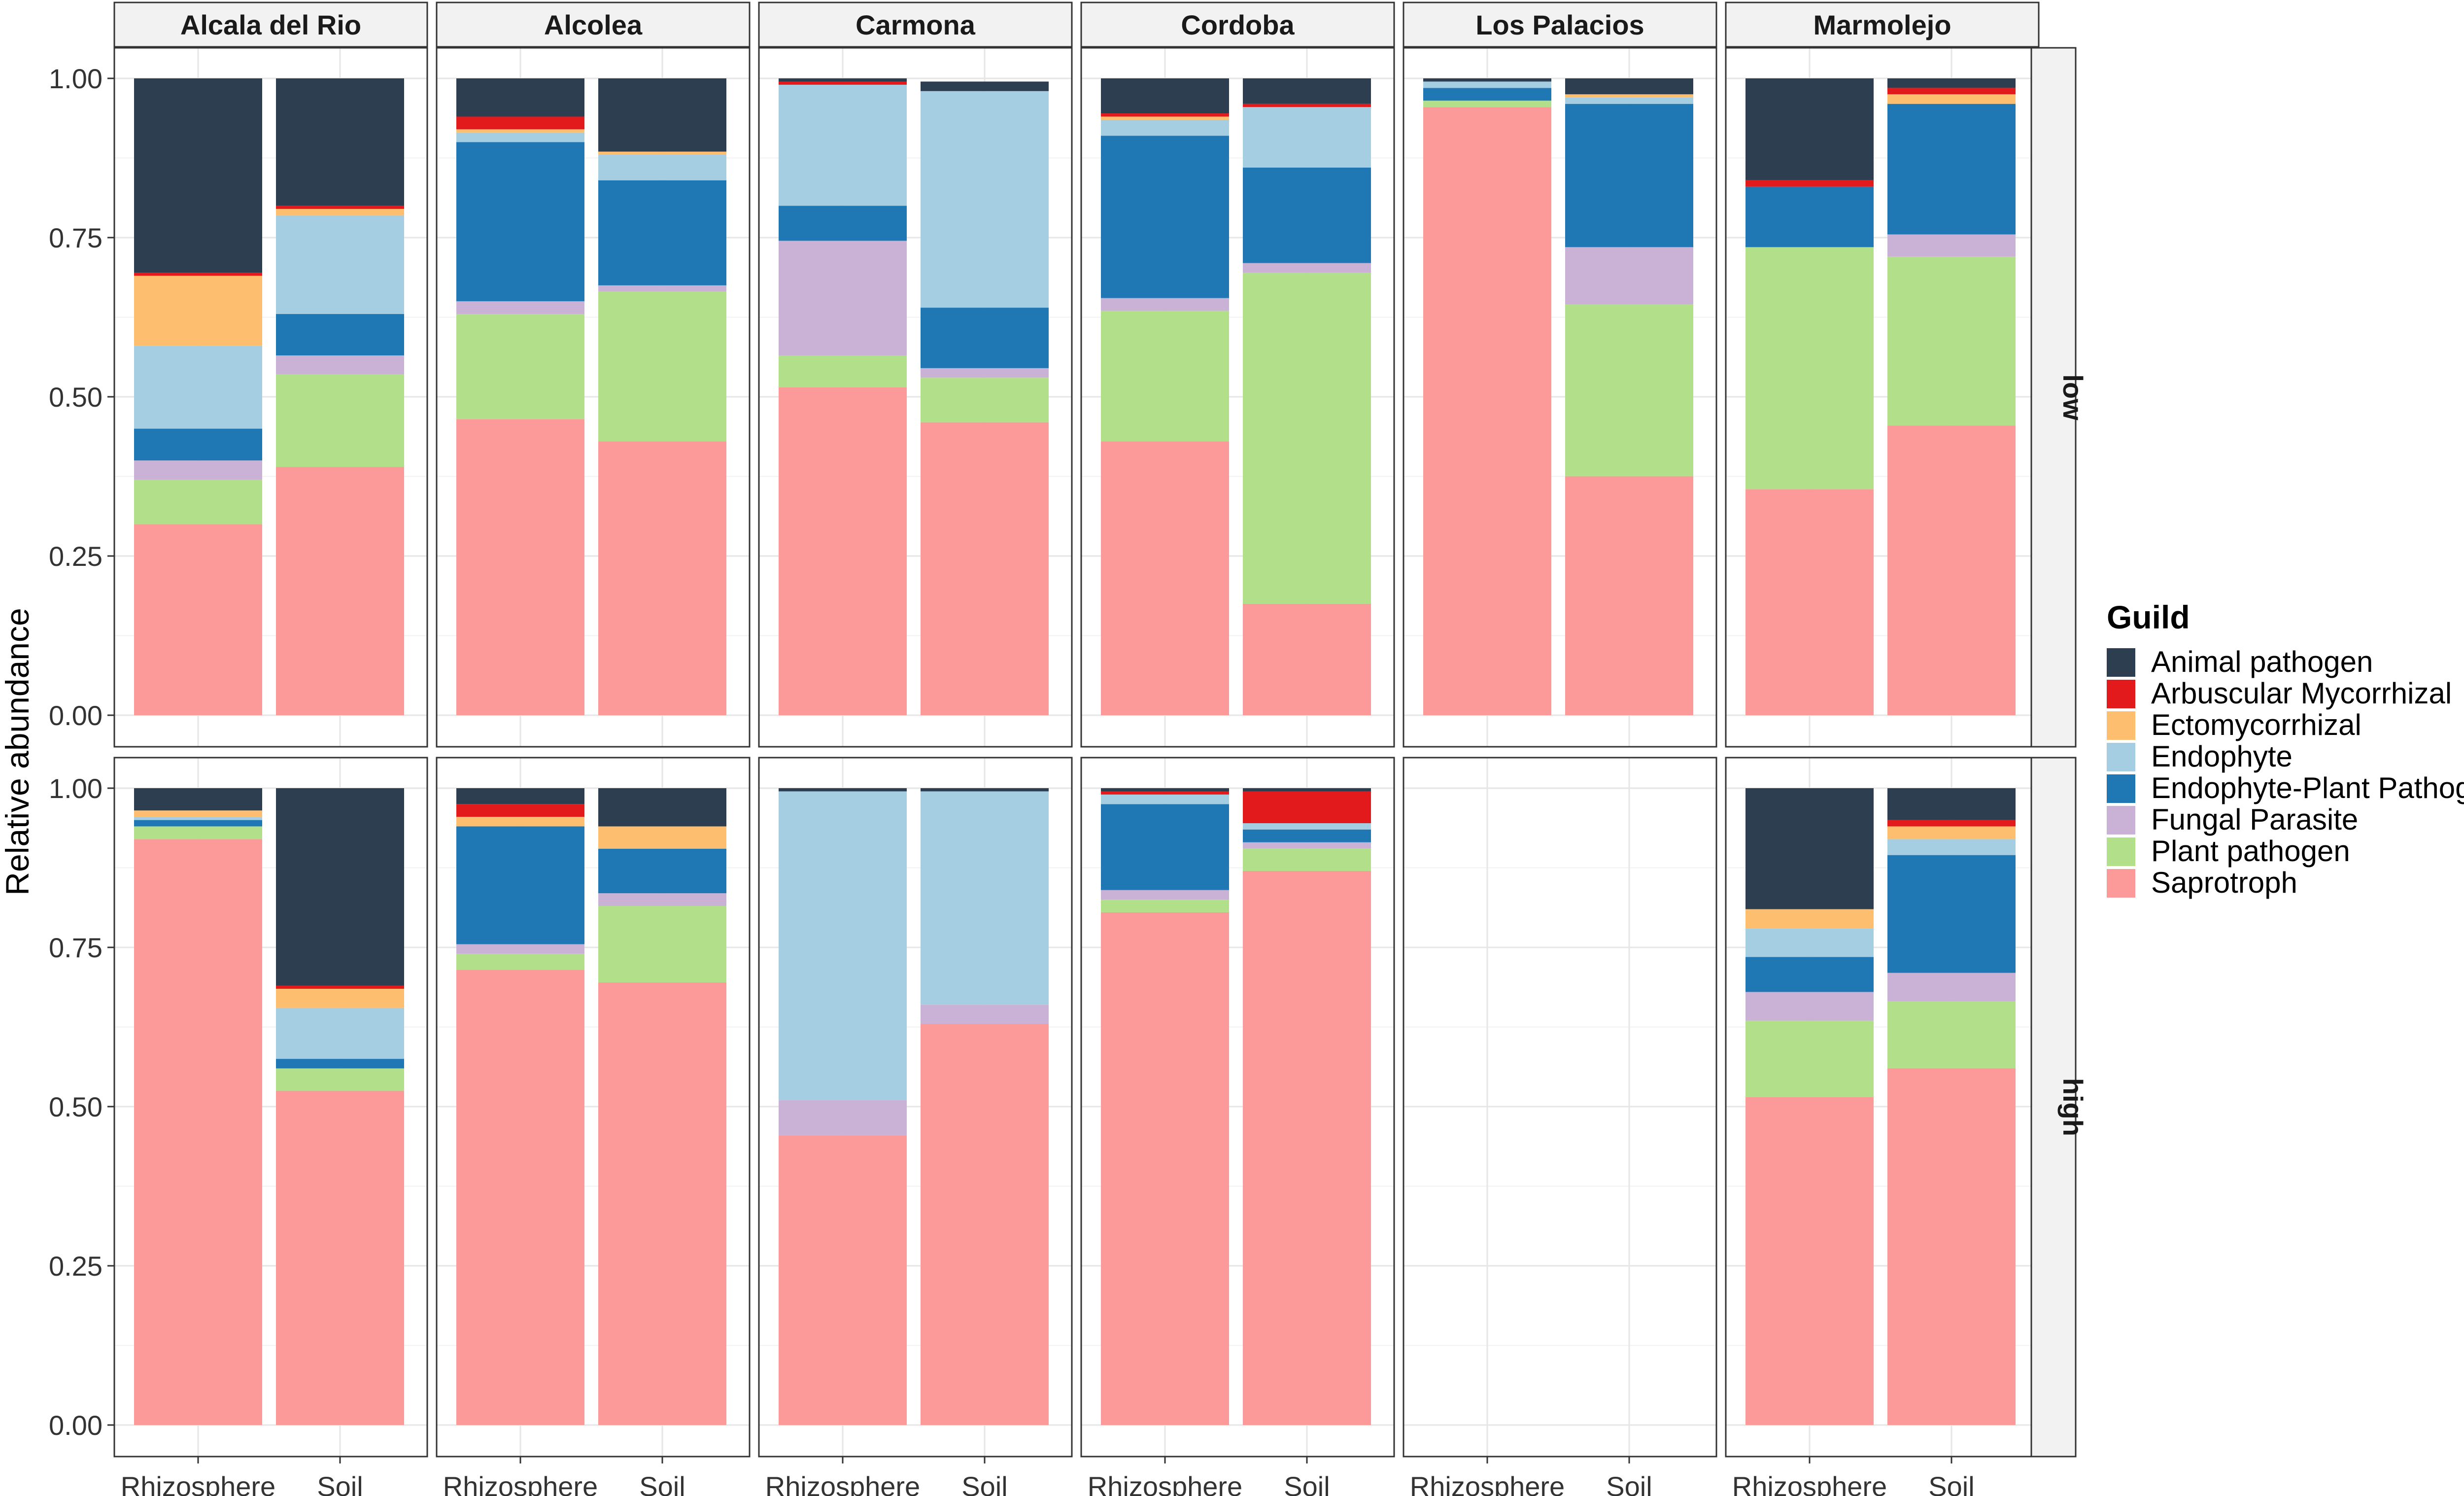 This screenshot has width=2464, height=1496. Describe the element at coordinates (985, 1014) in the screenshot. I see `bar-segment-carmona-high-soil-fungal-parasite` at that location.